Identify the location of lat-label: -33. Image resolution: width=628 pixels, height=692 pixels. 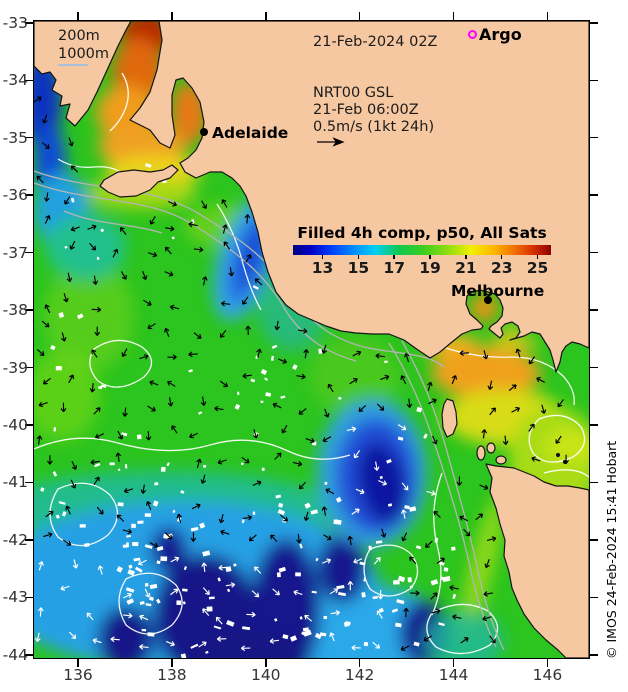
(15, 22).